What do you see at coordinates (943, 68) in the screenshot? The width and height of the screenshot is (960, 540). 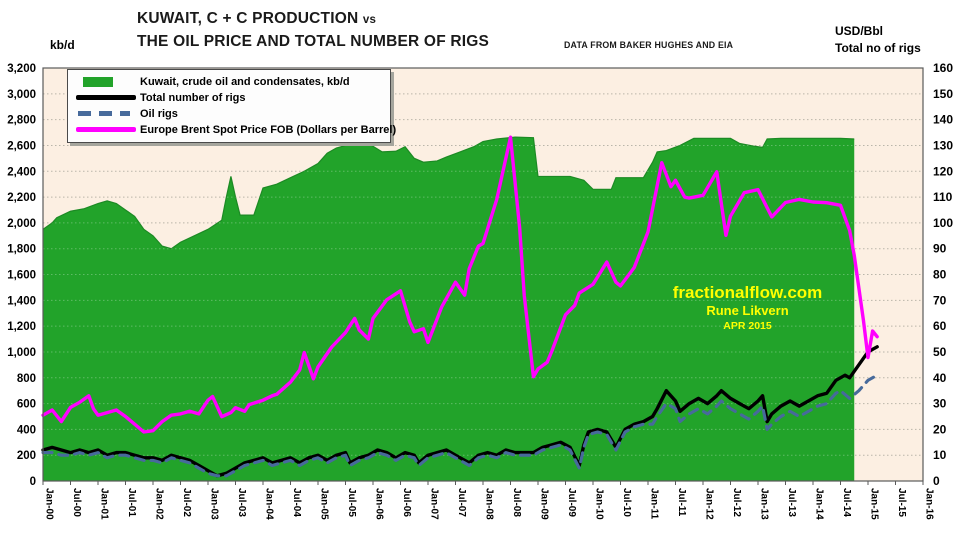 I see `right-axis-tick-label: 160` at bounding box center [943, 68].